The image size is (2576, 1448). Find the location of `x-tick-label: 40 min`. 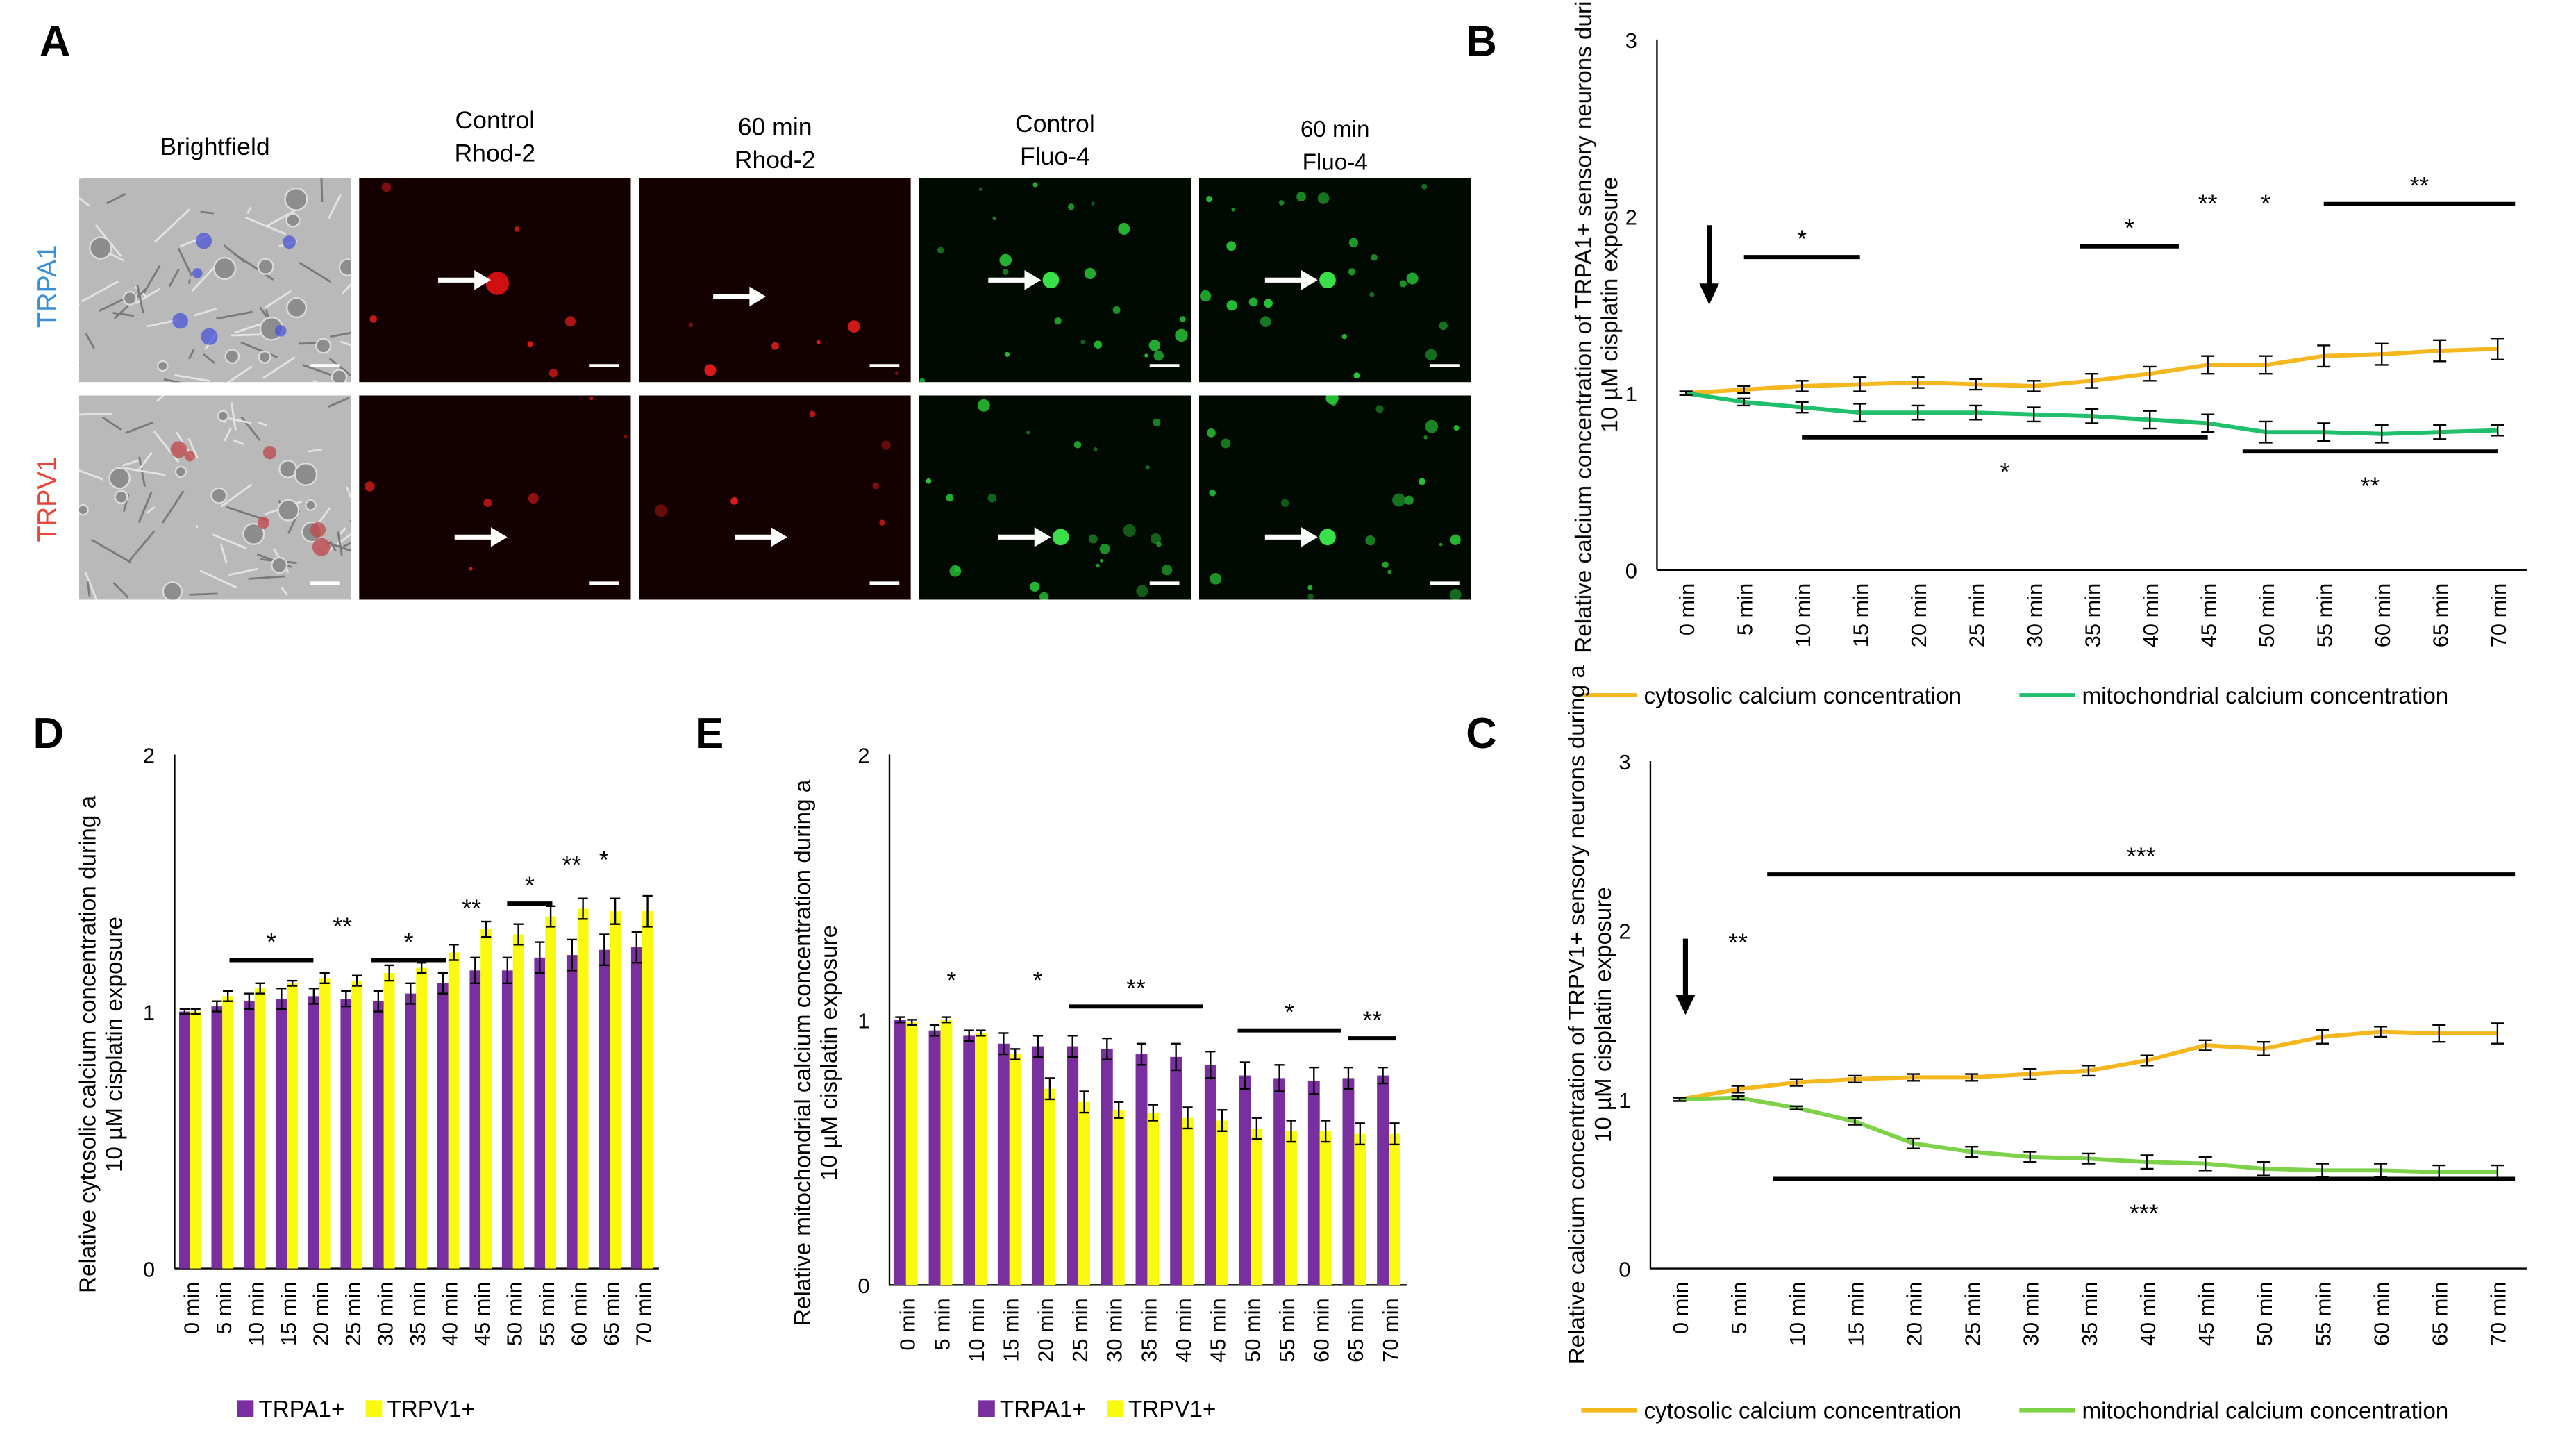

x-tick-label: 40 min is located at coordinates (1183, 1330).